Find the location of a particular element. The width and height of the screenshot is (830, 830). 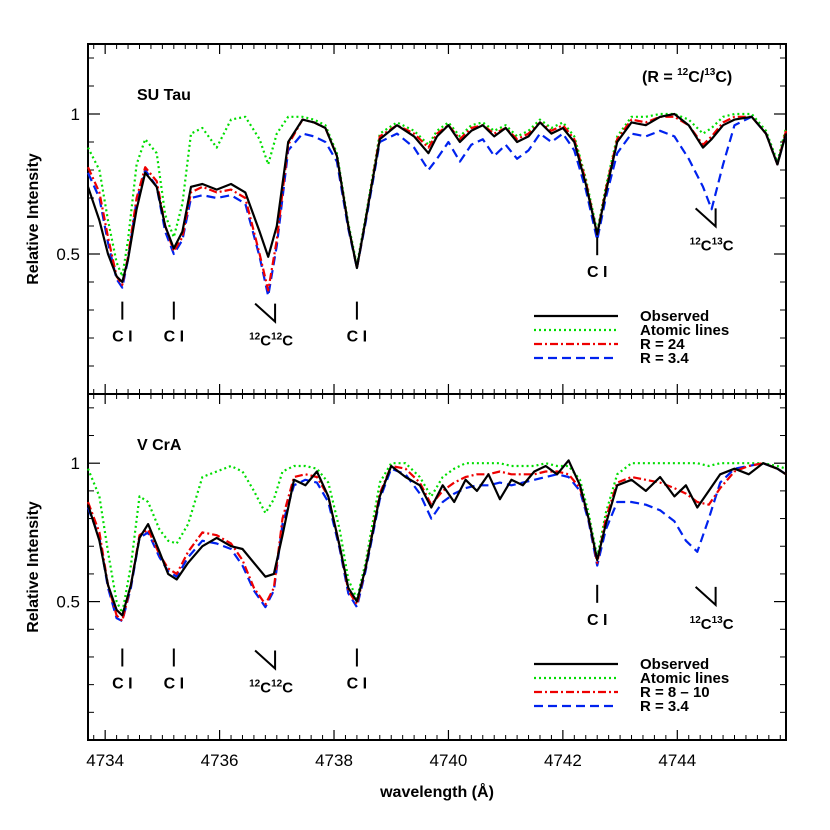

star-label: V CrA is located at coordinates (159, 445).